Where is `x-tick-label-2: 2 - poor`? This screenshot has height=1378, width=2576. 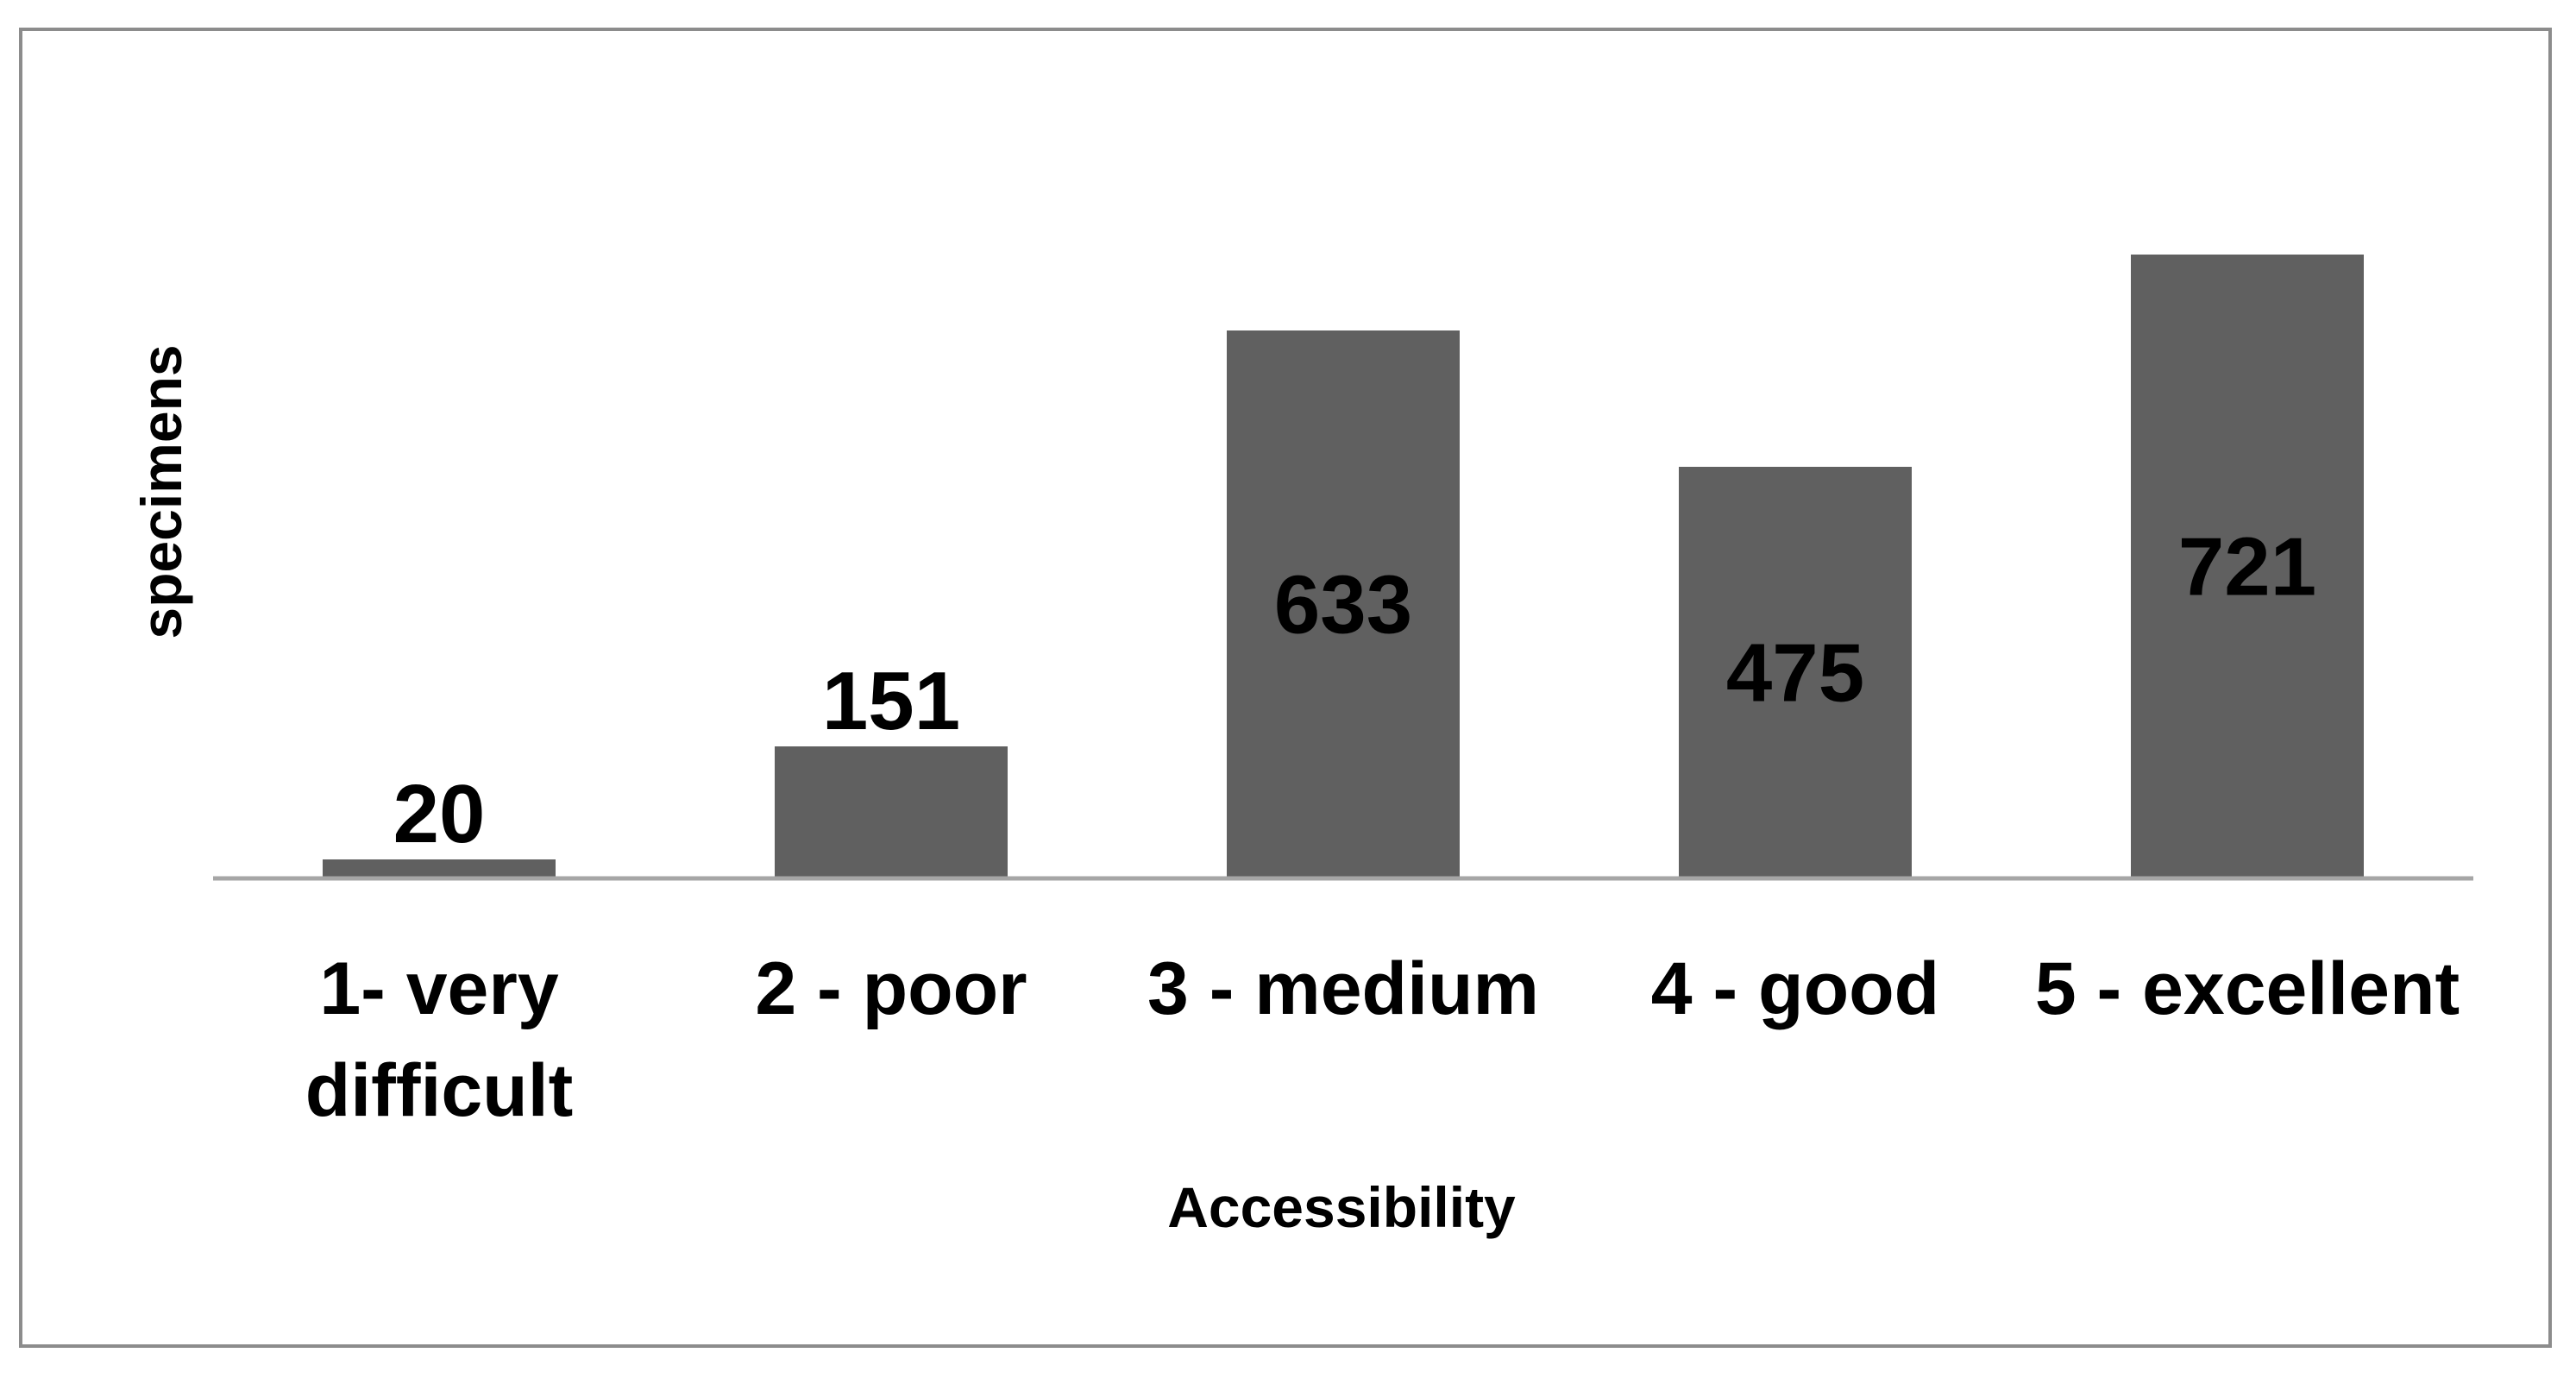
x-tick-label-2: 2 - poor is located at coordinates (891, 988).